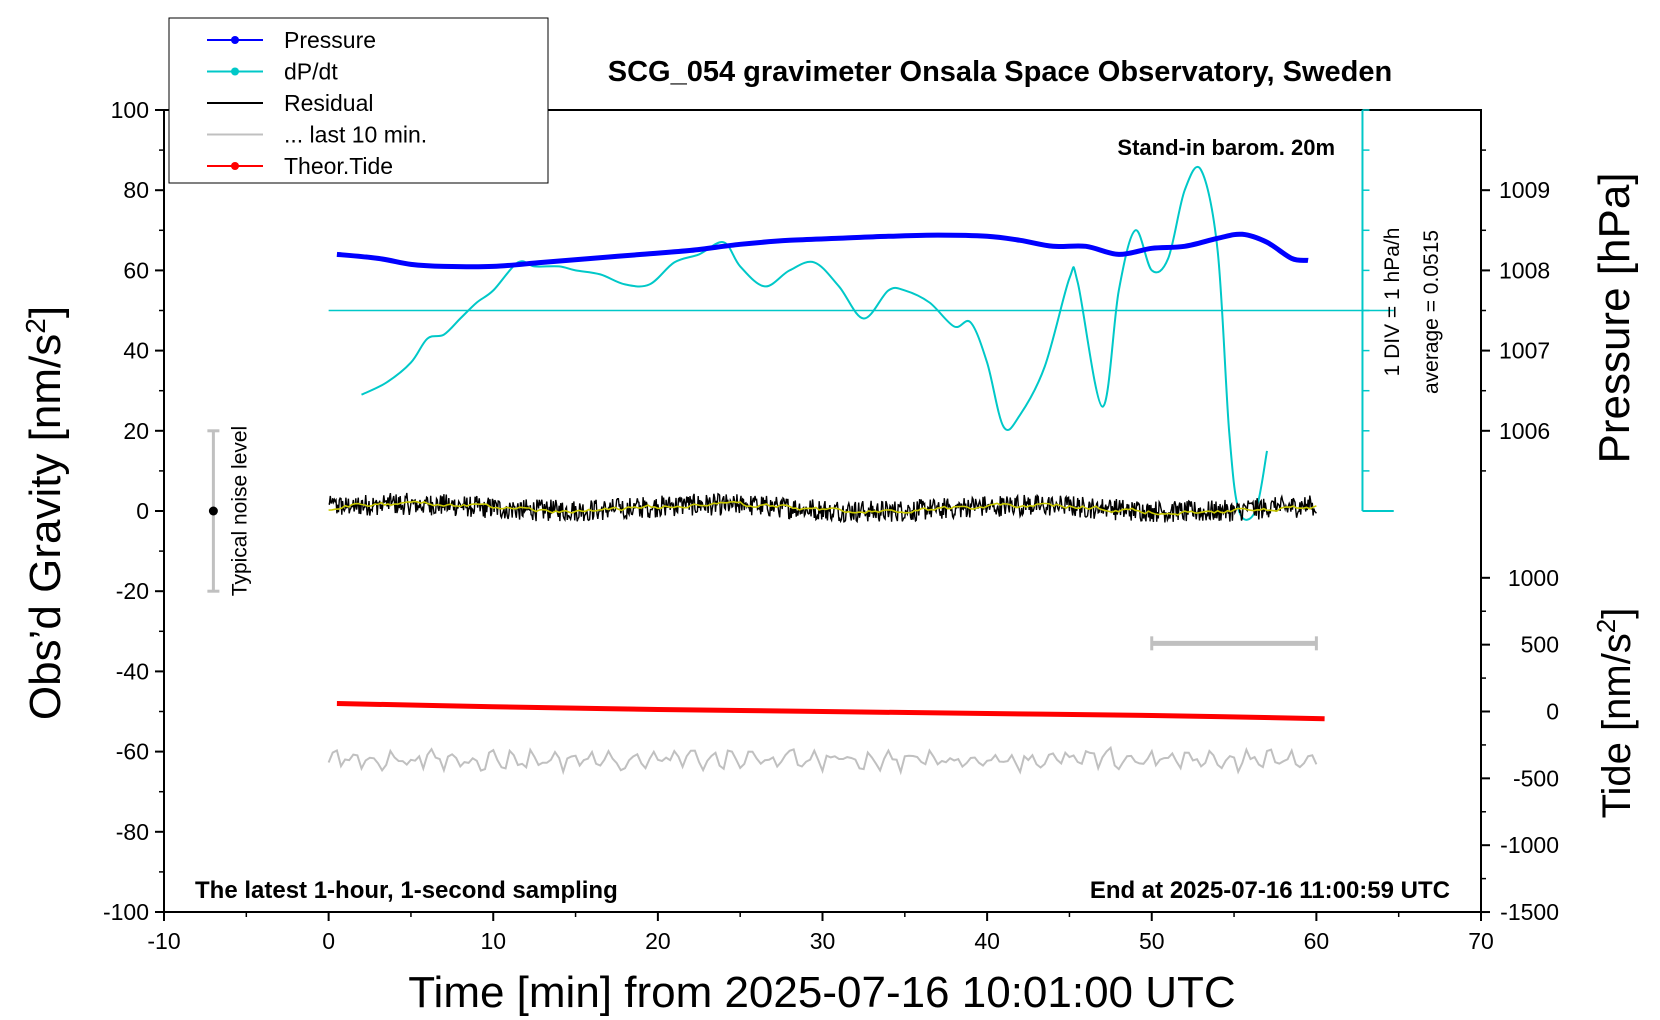  I want to click on pressure-tick-label: 1008, so click(1524, 270).